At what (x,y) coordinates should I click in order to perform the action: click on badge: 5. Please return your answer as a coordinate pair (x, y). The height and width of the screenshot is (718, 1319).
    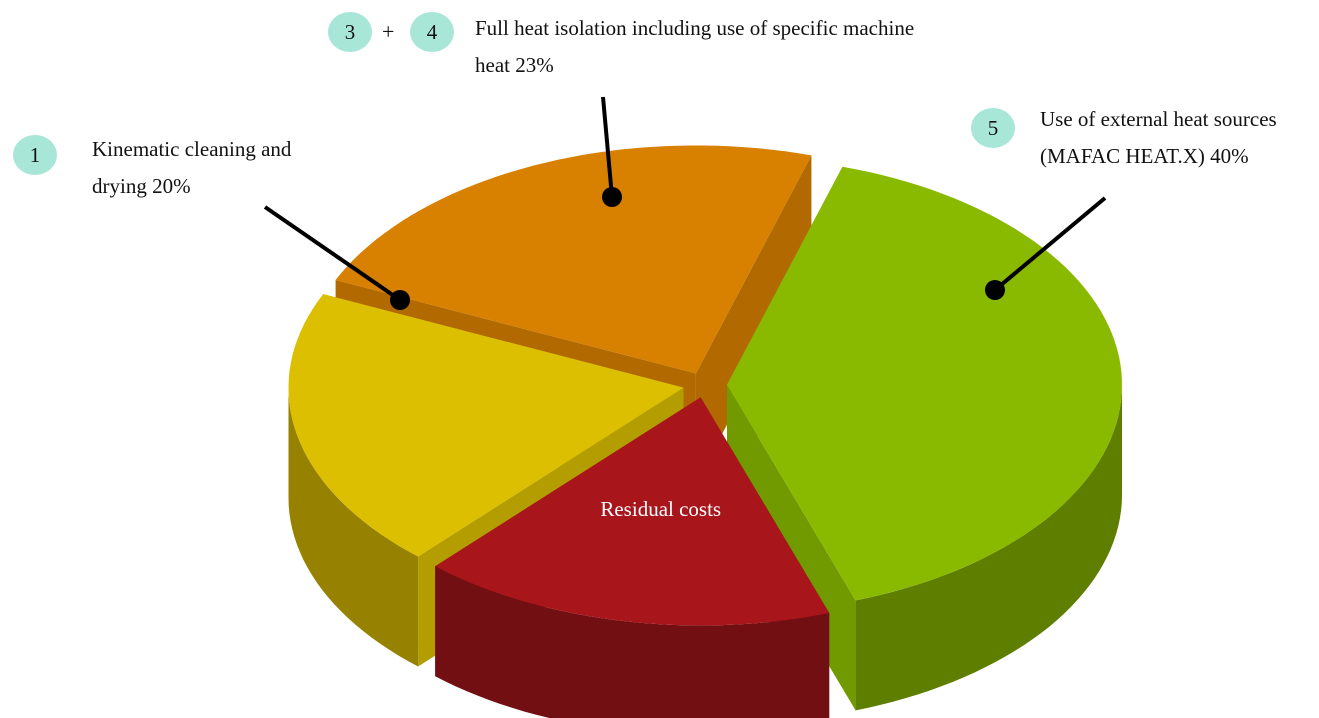
    Looking at the image, I should click on (993, 128).